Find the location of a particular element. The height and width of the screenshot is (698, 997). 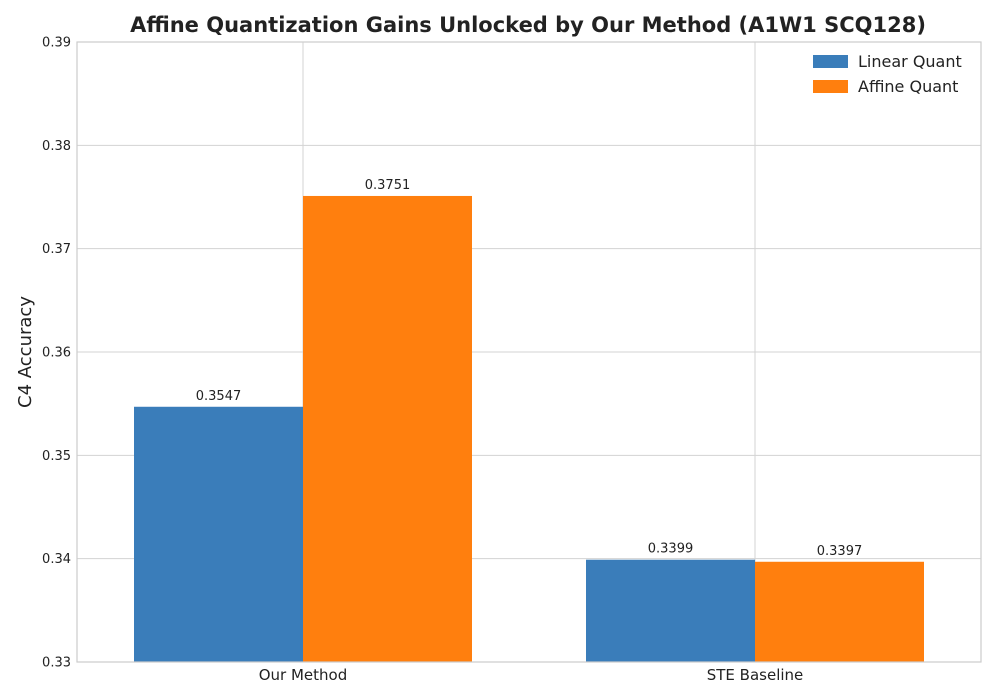

bar-value-label: 0.3397 is located at coordinates (840, 551).